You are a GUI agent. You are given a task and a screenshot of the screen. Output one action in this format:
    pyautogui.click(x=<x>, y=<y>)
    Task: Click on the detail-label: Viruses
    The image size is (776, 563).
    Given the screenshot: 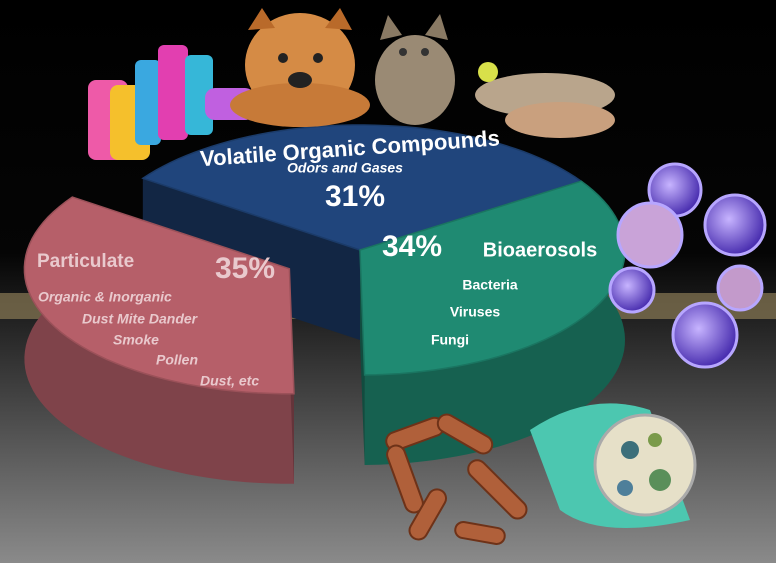 What is the action you would take?
    pyautogui.click(x=475, y=312)
    